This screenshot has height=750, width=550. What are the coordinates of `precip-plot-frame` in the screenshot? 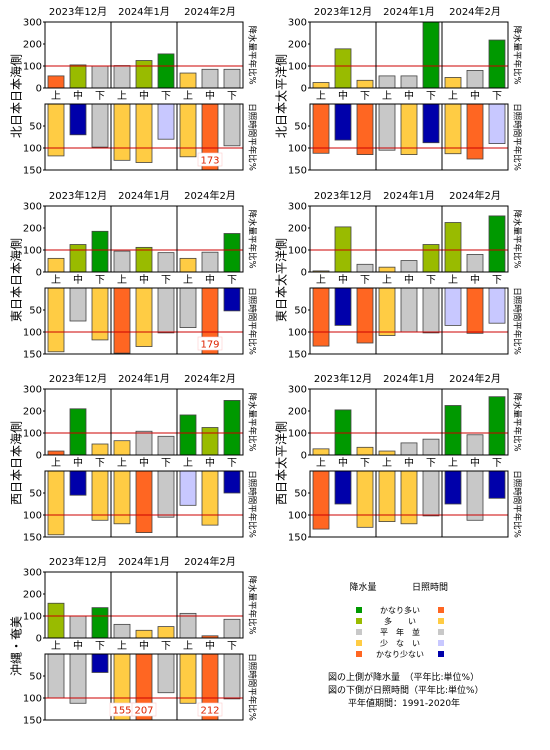 It's located at (144, 55).